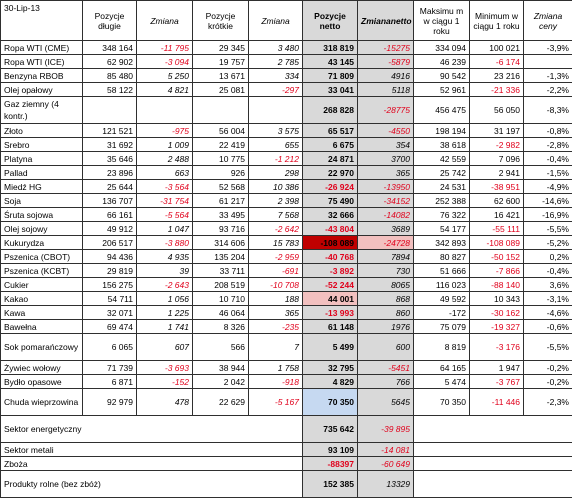 This screenshot has height=498, width=572. Describe the element at coordinates (221, 187) in the screenshot. I see `short-positions-cell: 52 568` at that location.